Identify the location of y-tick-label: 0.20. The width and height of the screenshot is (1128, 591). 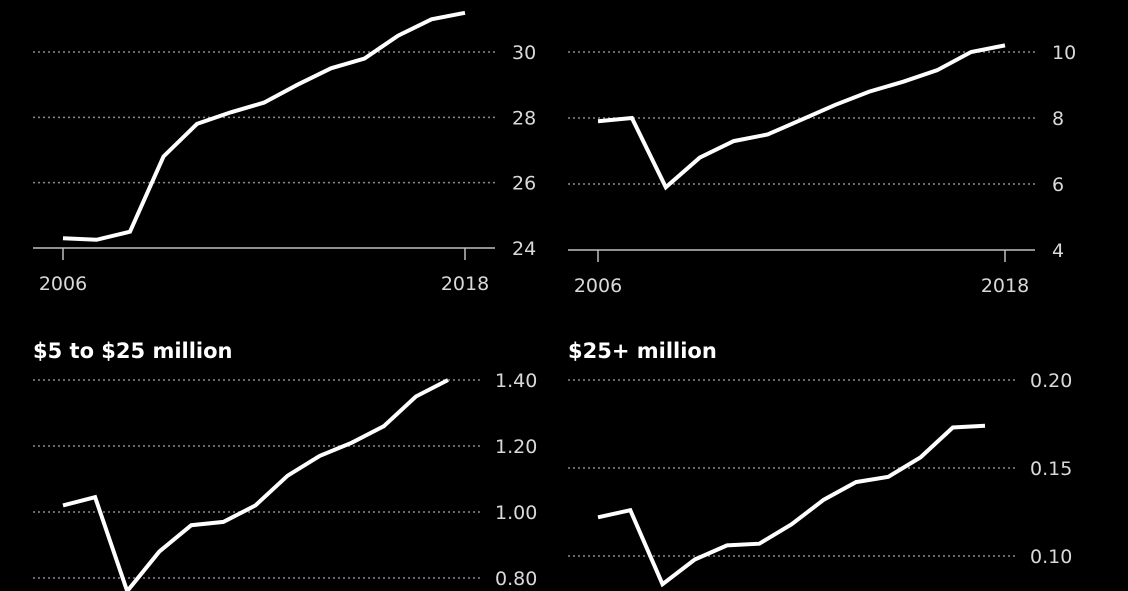
(1051, 381).